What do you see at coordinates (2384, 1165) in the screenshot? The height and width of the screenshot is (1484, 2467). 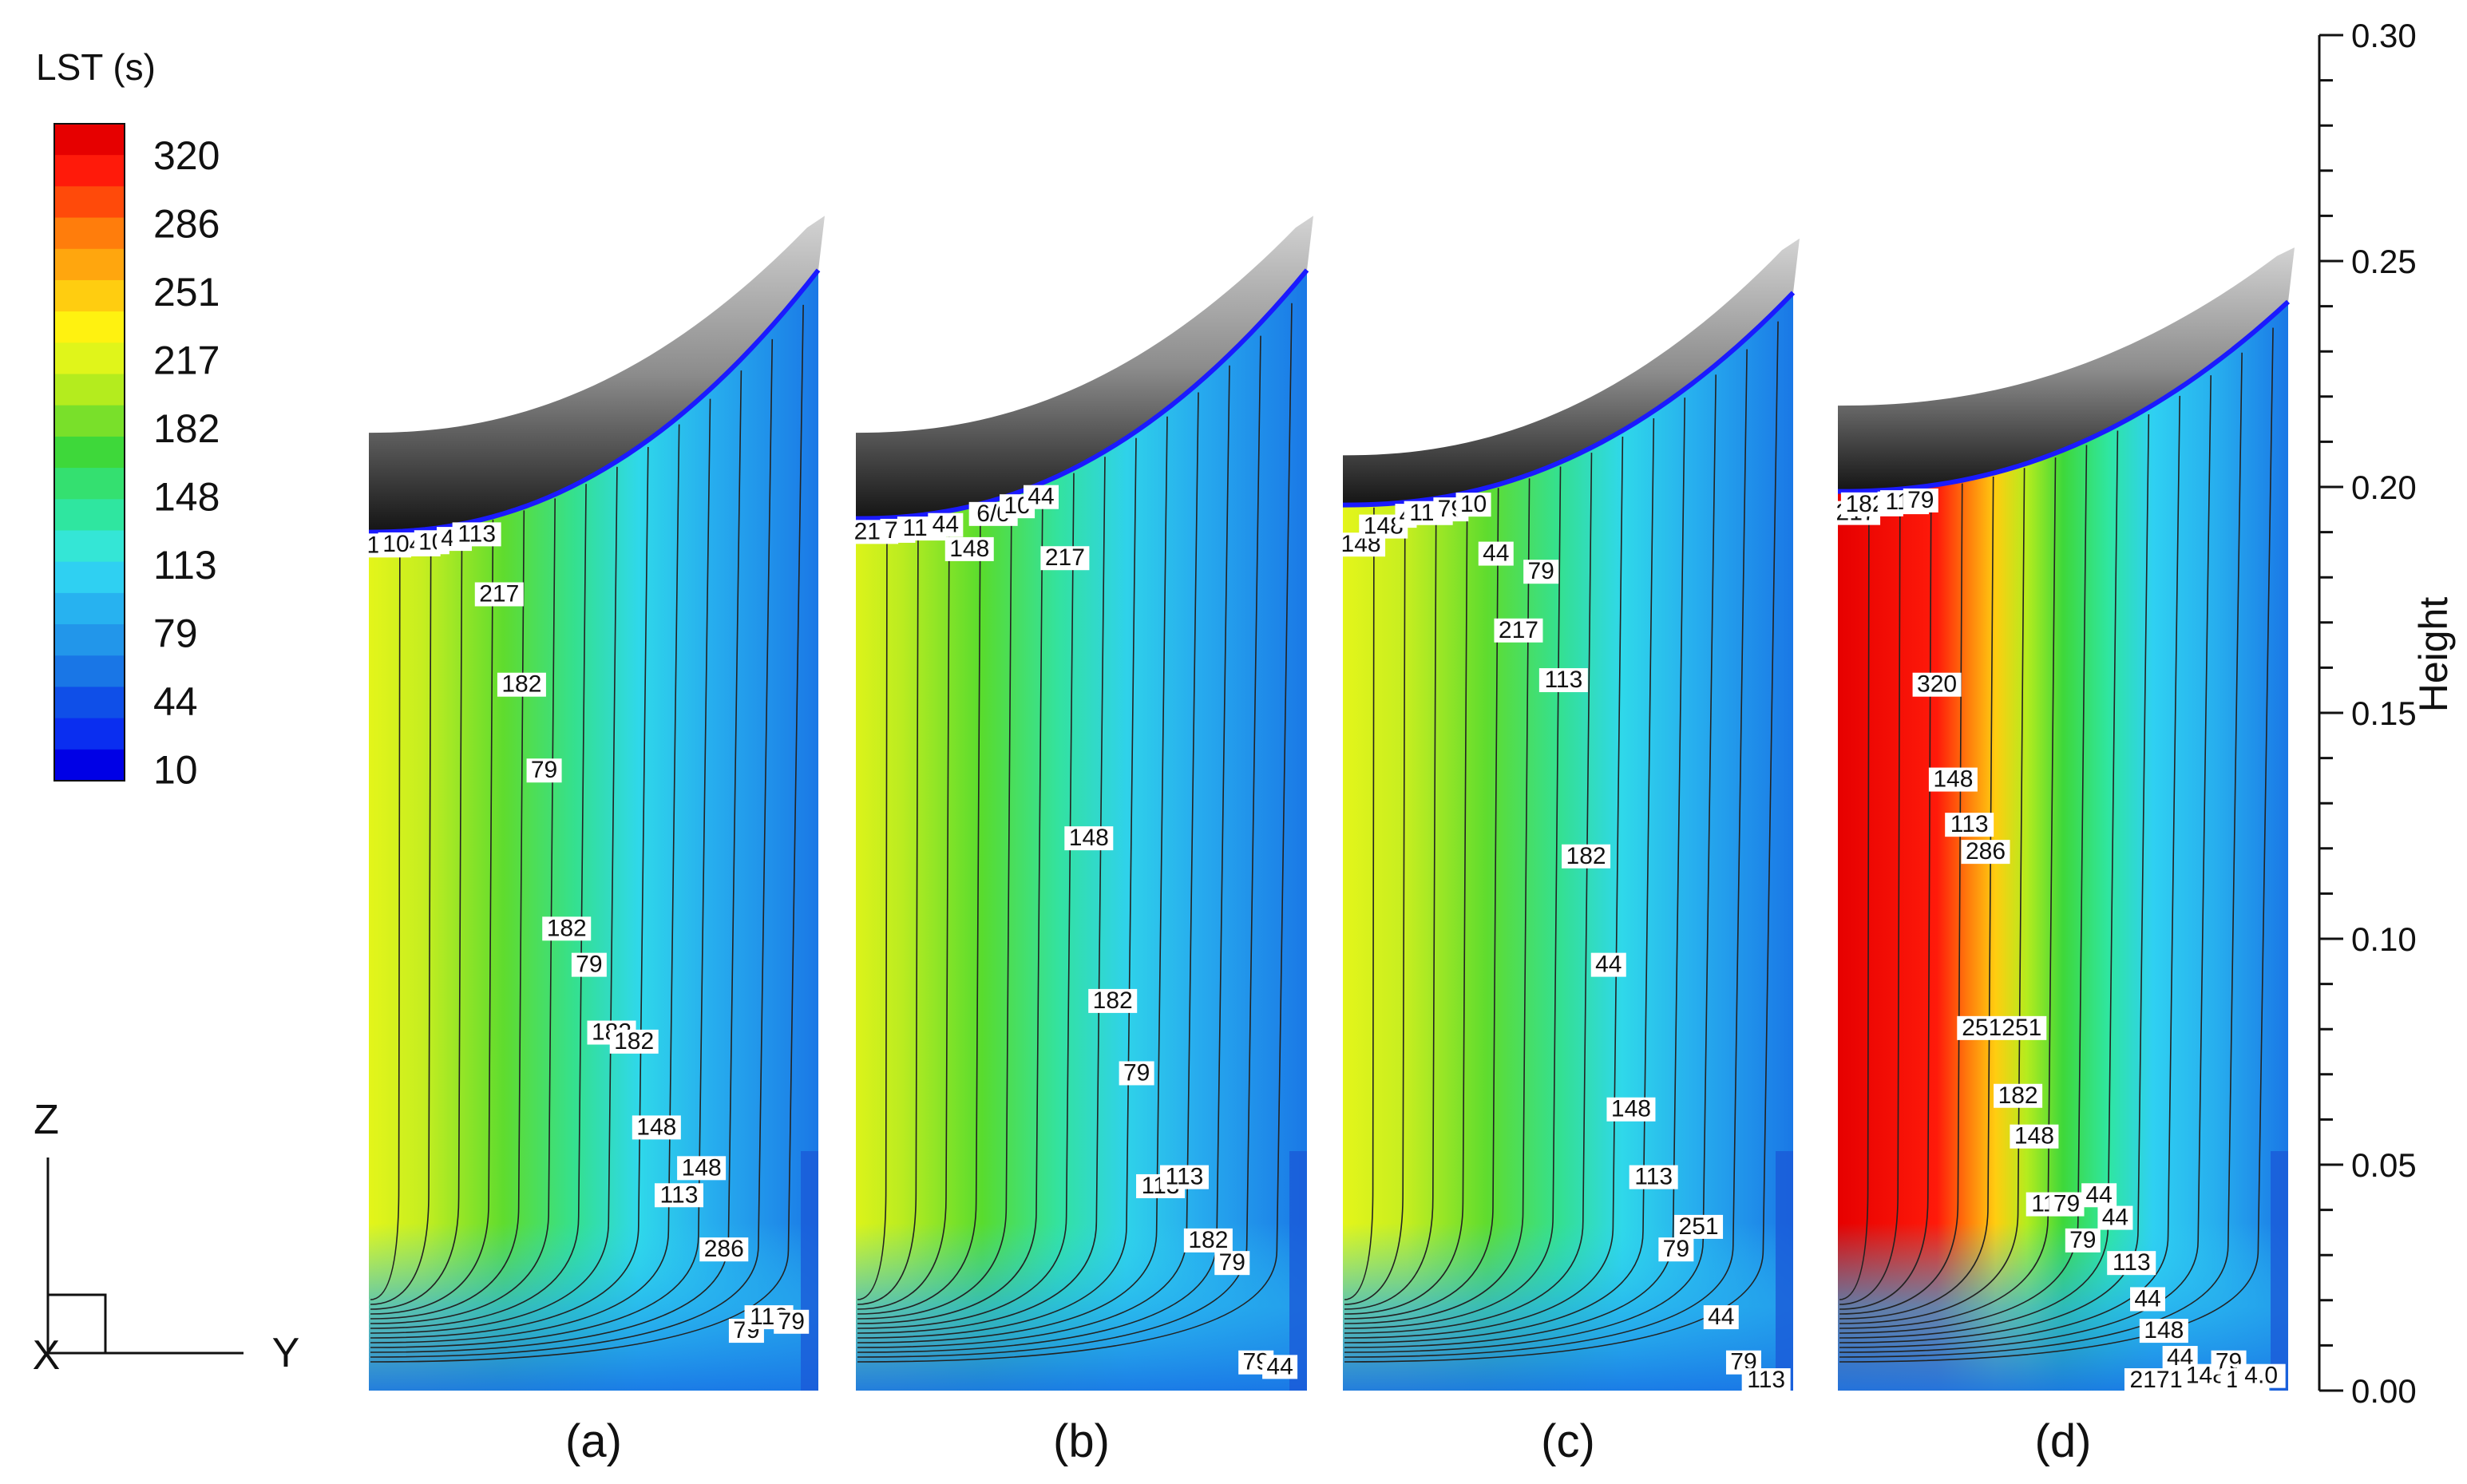 I see `axis-tick-label: 0.05` at bounding box center [2384, 1165].